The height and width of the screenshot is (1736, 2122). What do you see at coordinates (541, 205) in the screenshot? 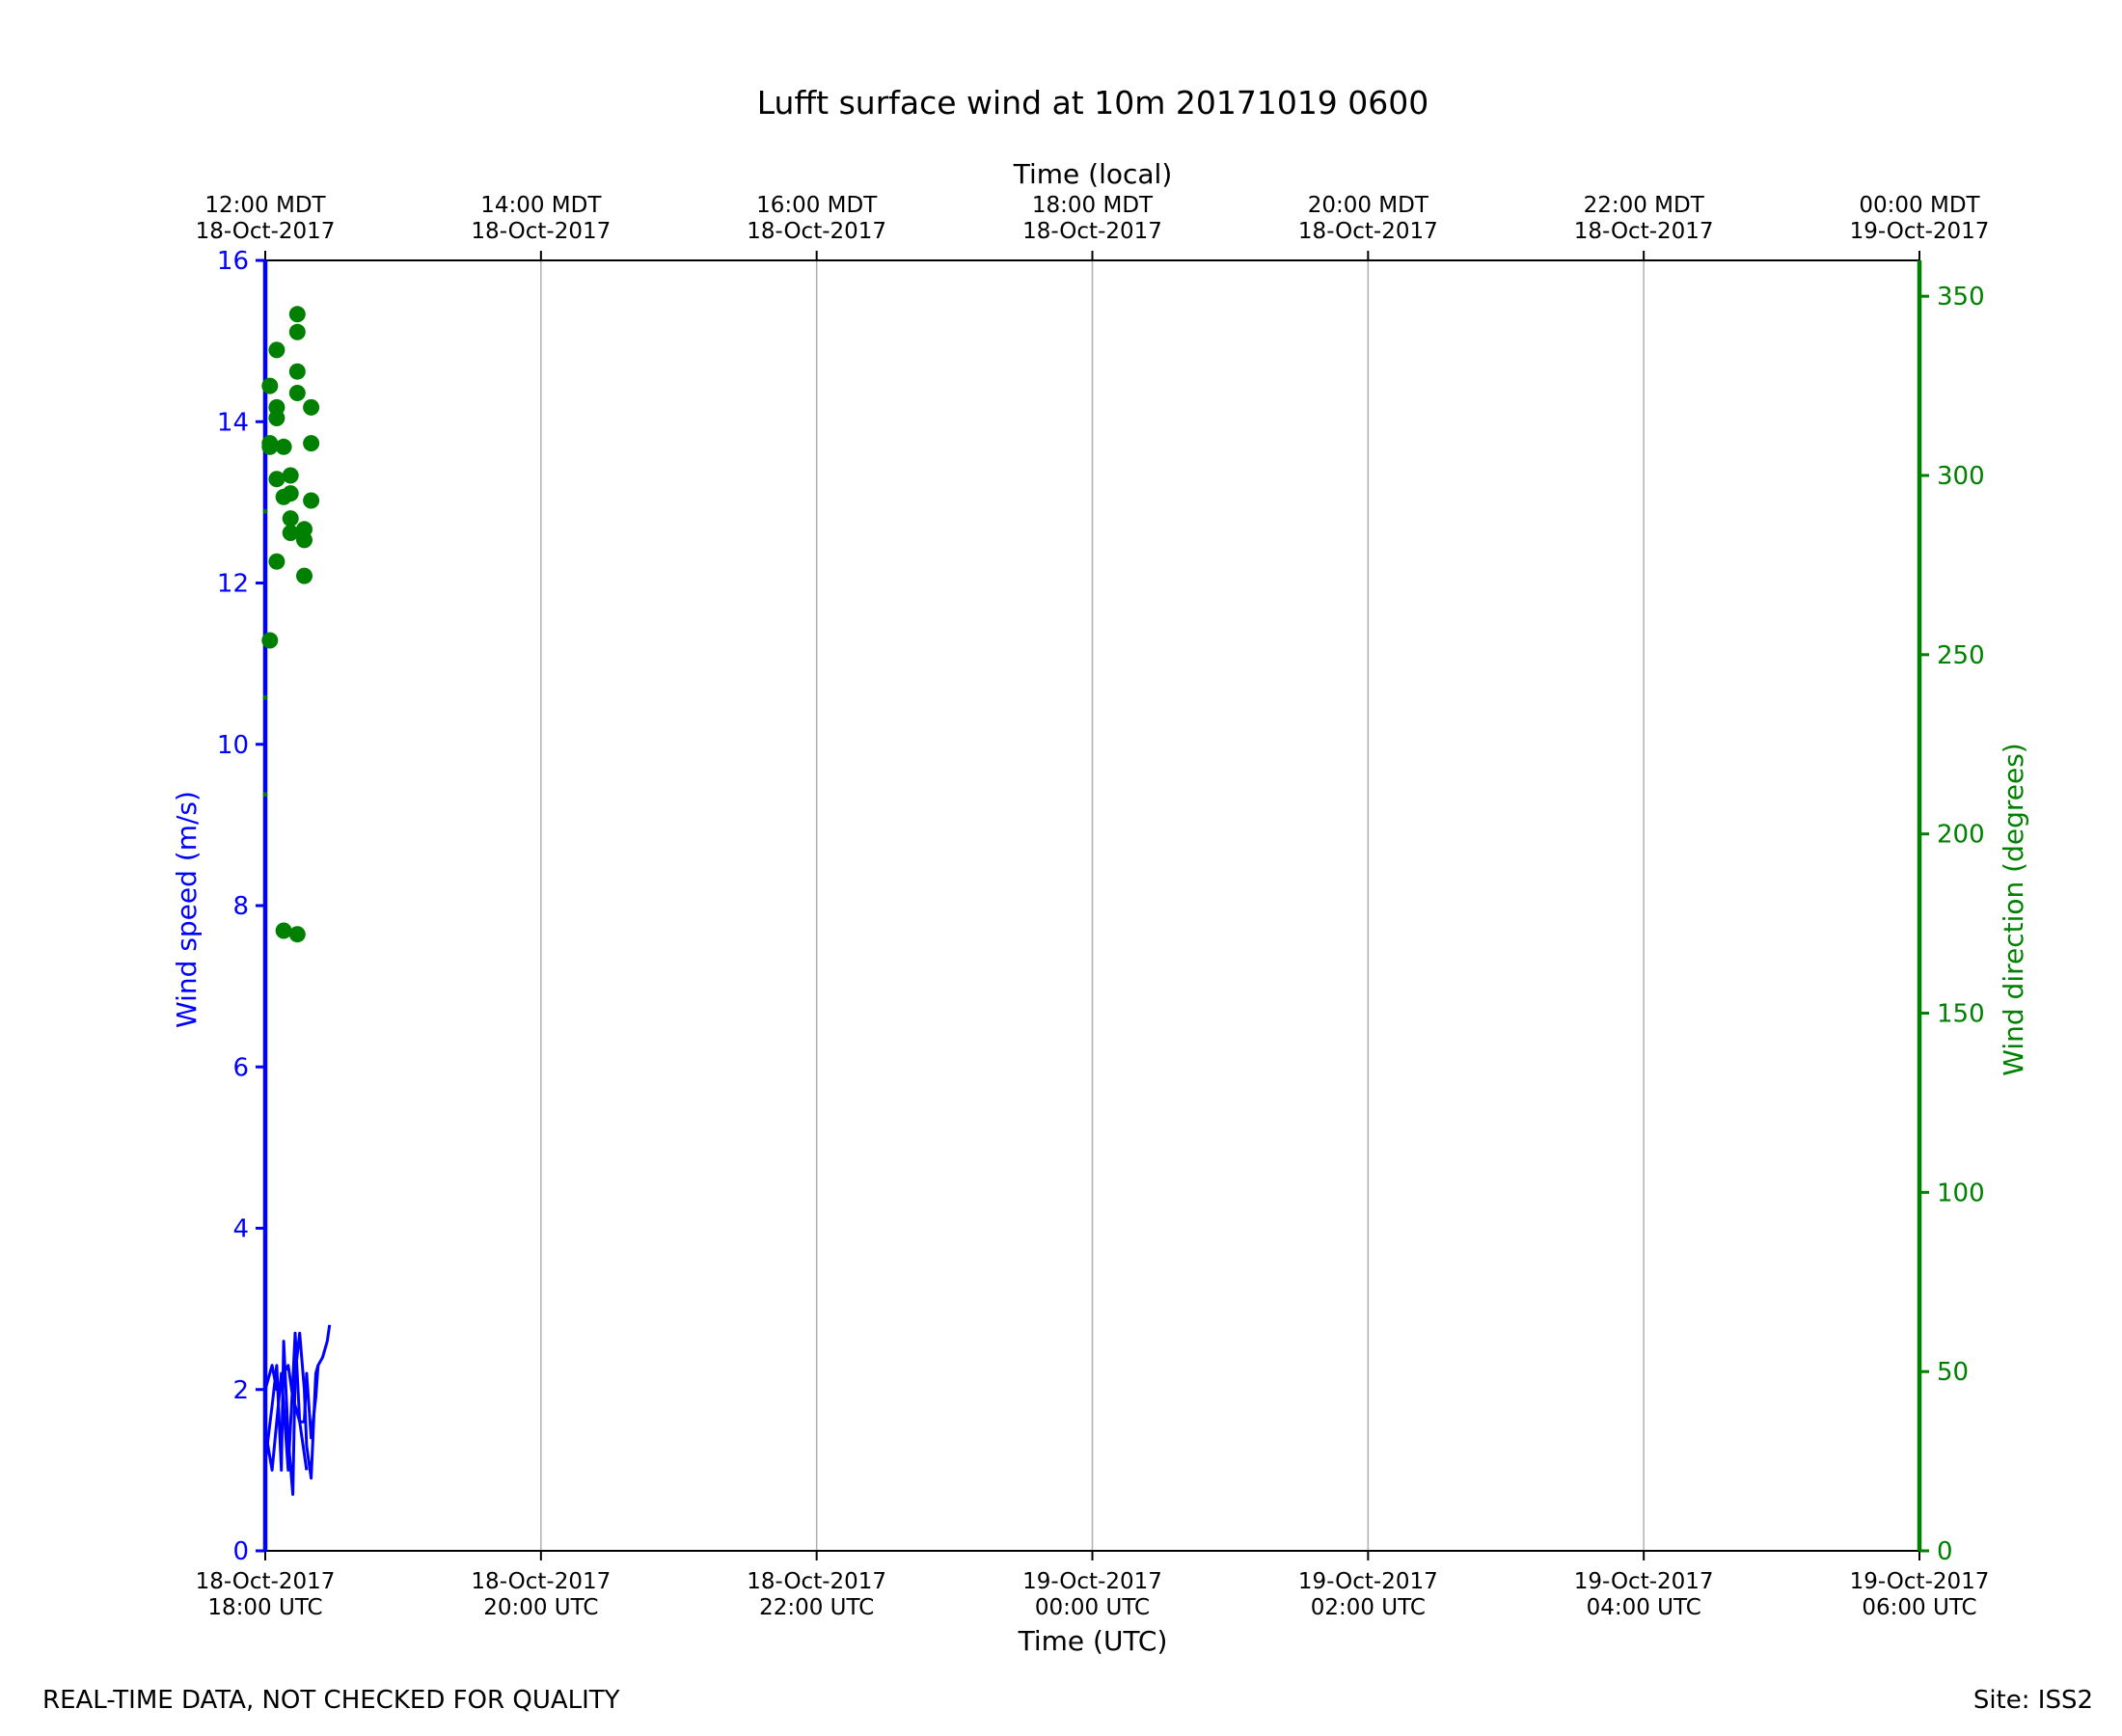
I see `x2-tick-label: 14:00 MDT` at bounding box center [541, 205].